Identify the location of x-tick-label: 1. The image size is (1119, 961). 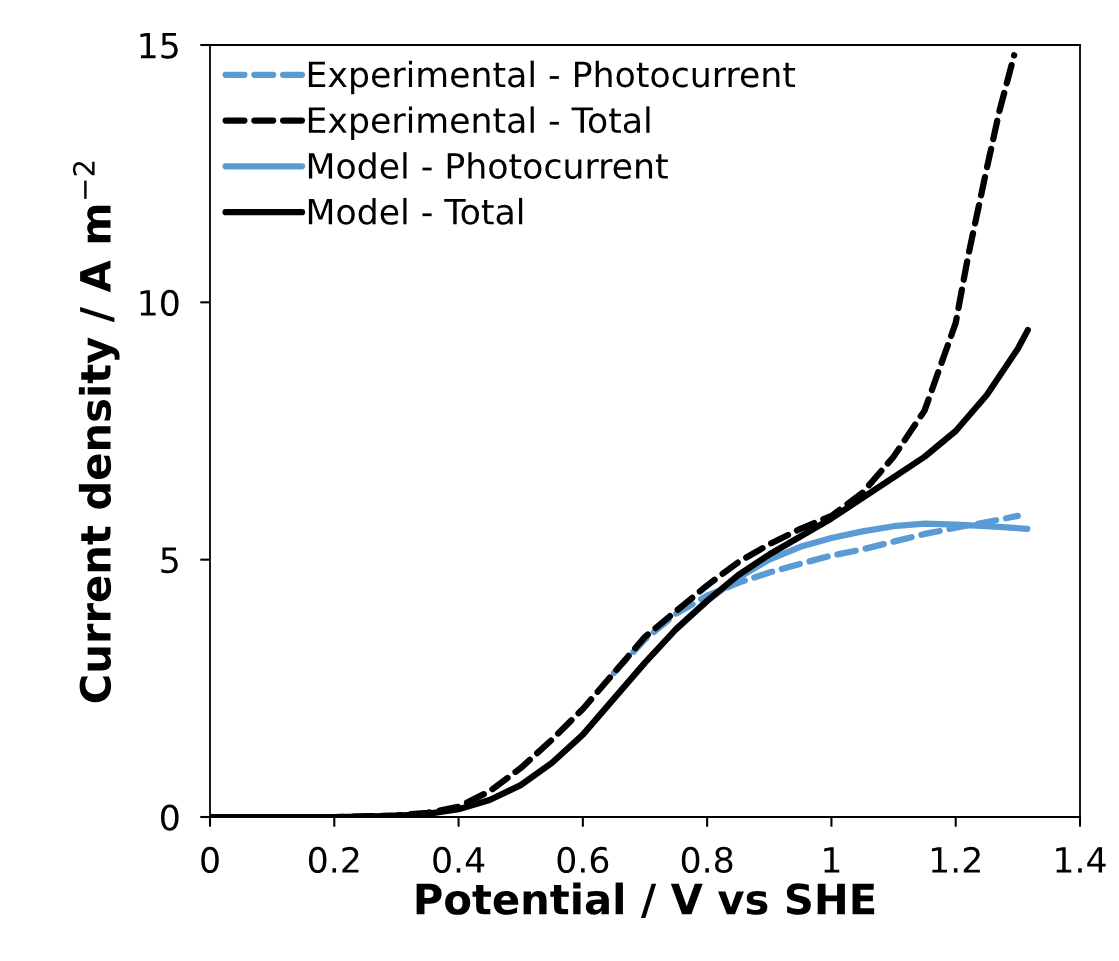
(832, 860).